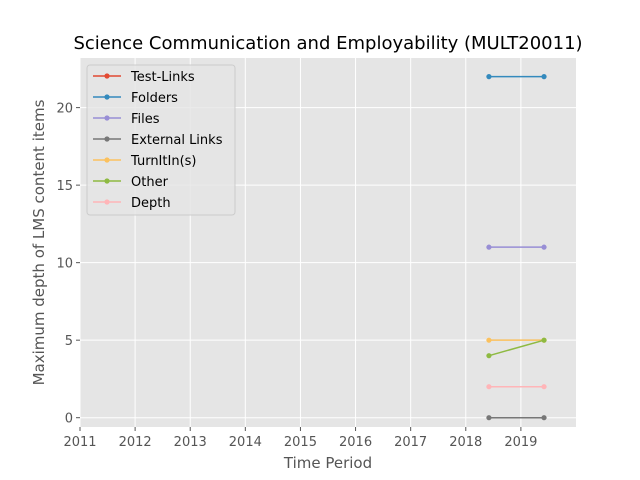  I want to click on y-axis: 0 5 10 15 20, so click(68, 264).